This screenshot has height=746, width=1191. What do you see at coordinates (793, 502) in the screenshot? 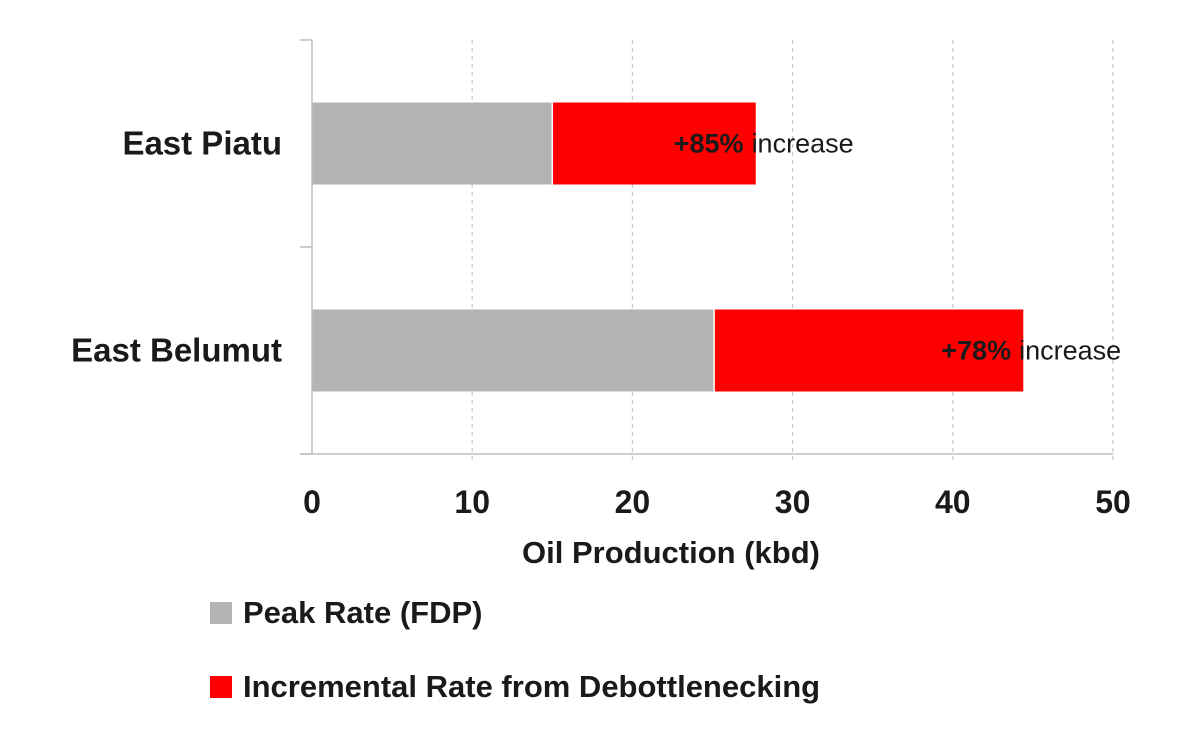
I see `x-tick-label: 30` at bounding box center [793, 502].